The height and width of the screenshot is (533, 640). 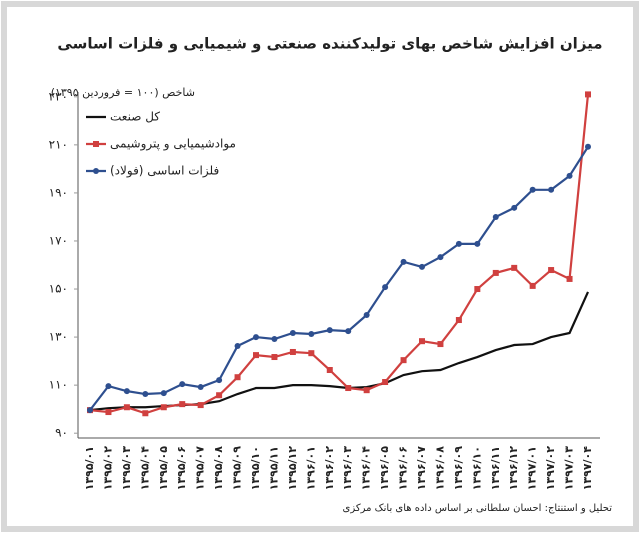 I want to click on legend-label: فلزات اساسی (فولاد), so click(x=164, y=171).